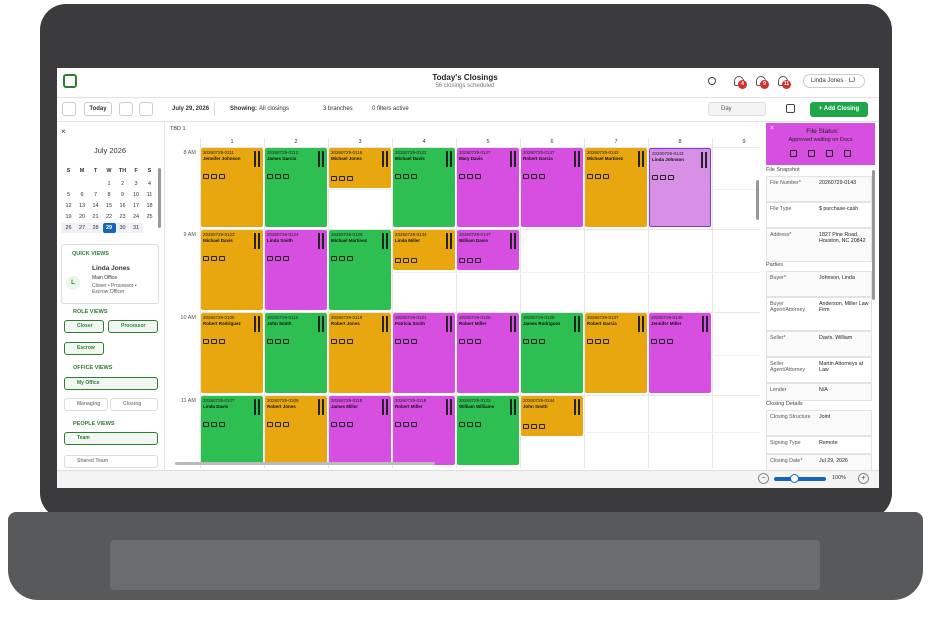 Image resolution: width=931 pixels, height=628 pixels. Describe the element at coordinates (109, 228) in the screenshot. I see `calendar-day: 29` at that location.